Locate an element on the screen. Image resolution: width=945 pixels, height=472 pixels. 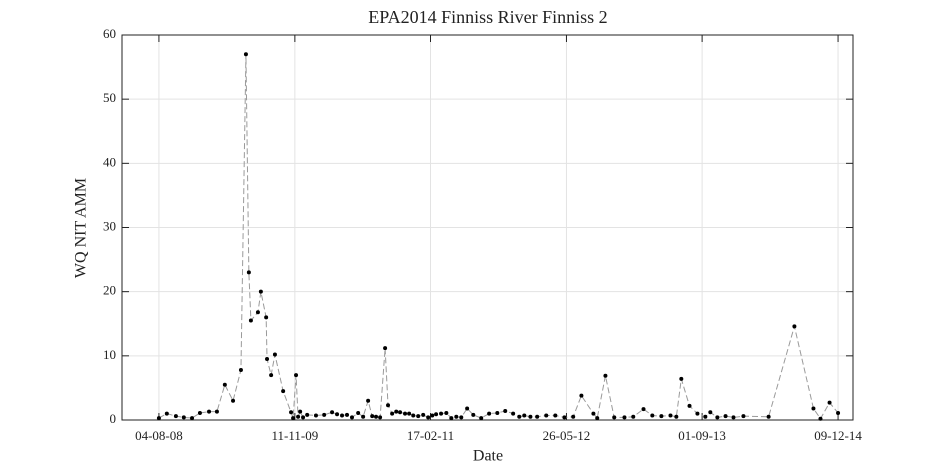
chart-title: EPA2014 Finniss River Finniss 2 is located at coordinates (487, 17).